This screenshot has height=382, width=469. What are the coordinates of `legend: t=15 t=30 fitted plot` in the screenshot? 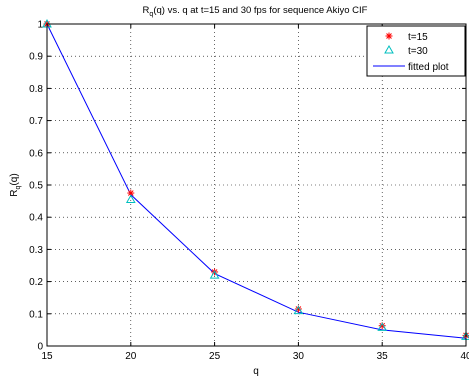 It's located at (416, 51).